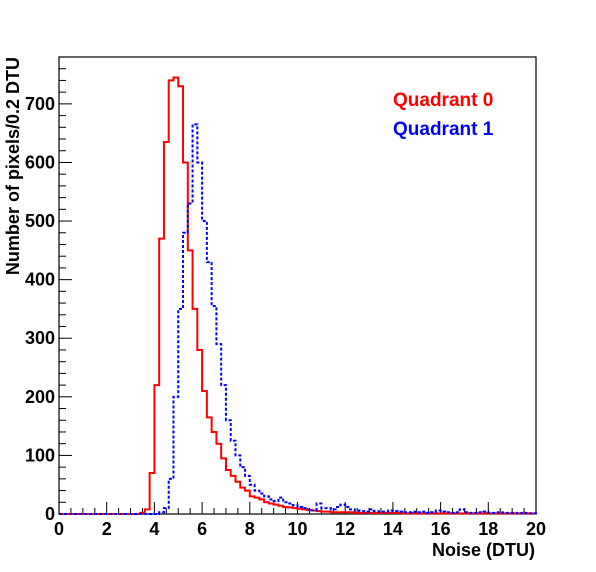 The image size is (596, 572). What do you see at coordinates (50, 514) in the screenshot?
I see `y-tick-label: 0` at bounding box center [50, 514].